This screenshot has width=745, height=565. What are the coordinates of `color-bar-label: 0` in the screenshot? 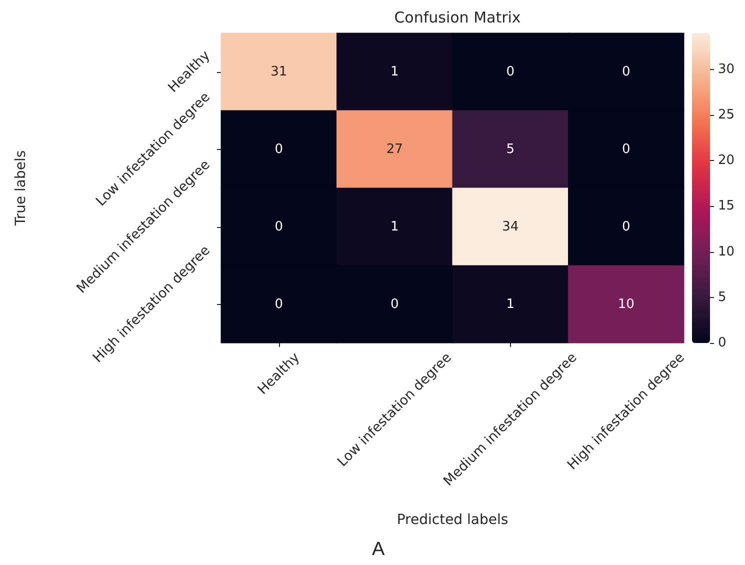 It's located at (722, 343).